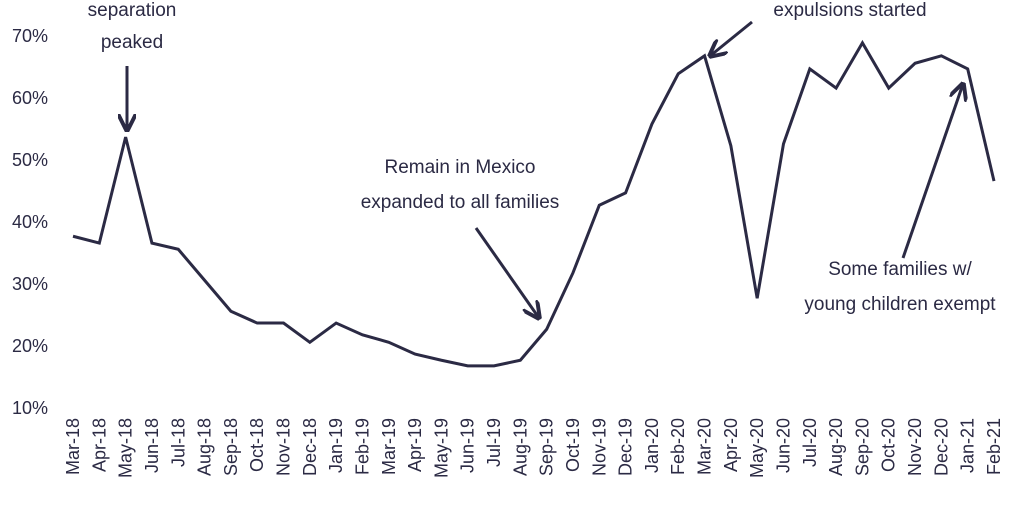 This screenshot has width=1024, height=512. Describe the element at coordinates (941, 447) in the screenshot. I see `x-tick-label: Dec-20` at that location.